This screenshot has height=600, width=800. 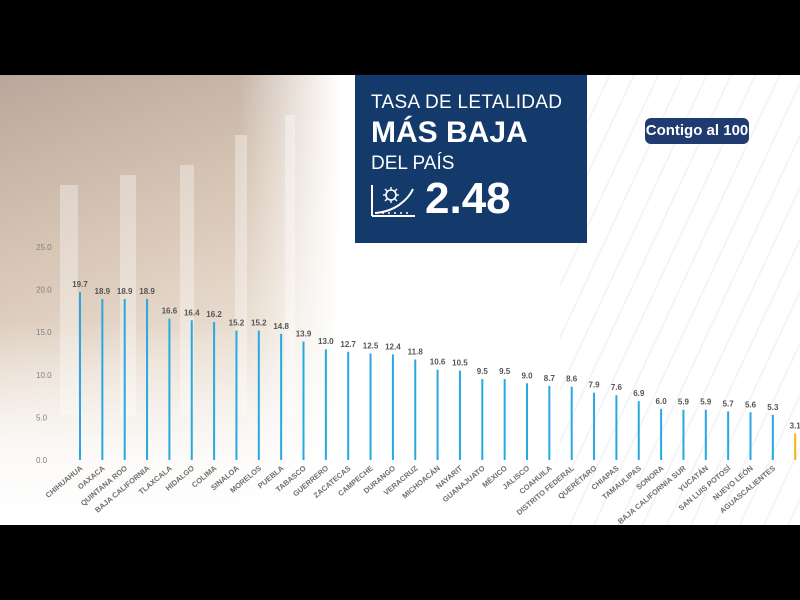 What do you see at coordinates (751, 404) in the screenshot?
I see `value-label: 5.6` at bounding box center [751, 404].